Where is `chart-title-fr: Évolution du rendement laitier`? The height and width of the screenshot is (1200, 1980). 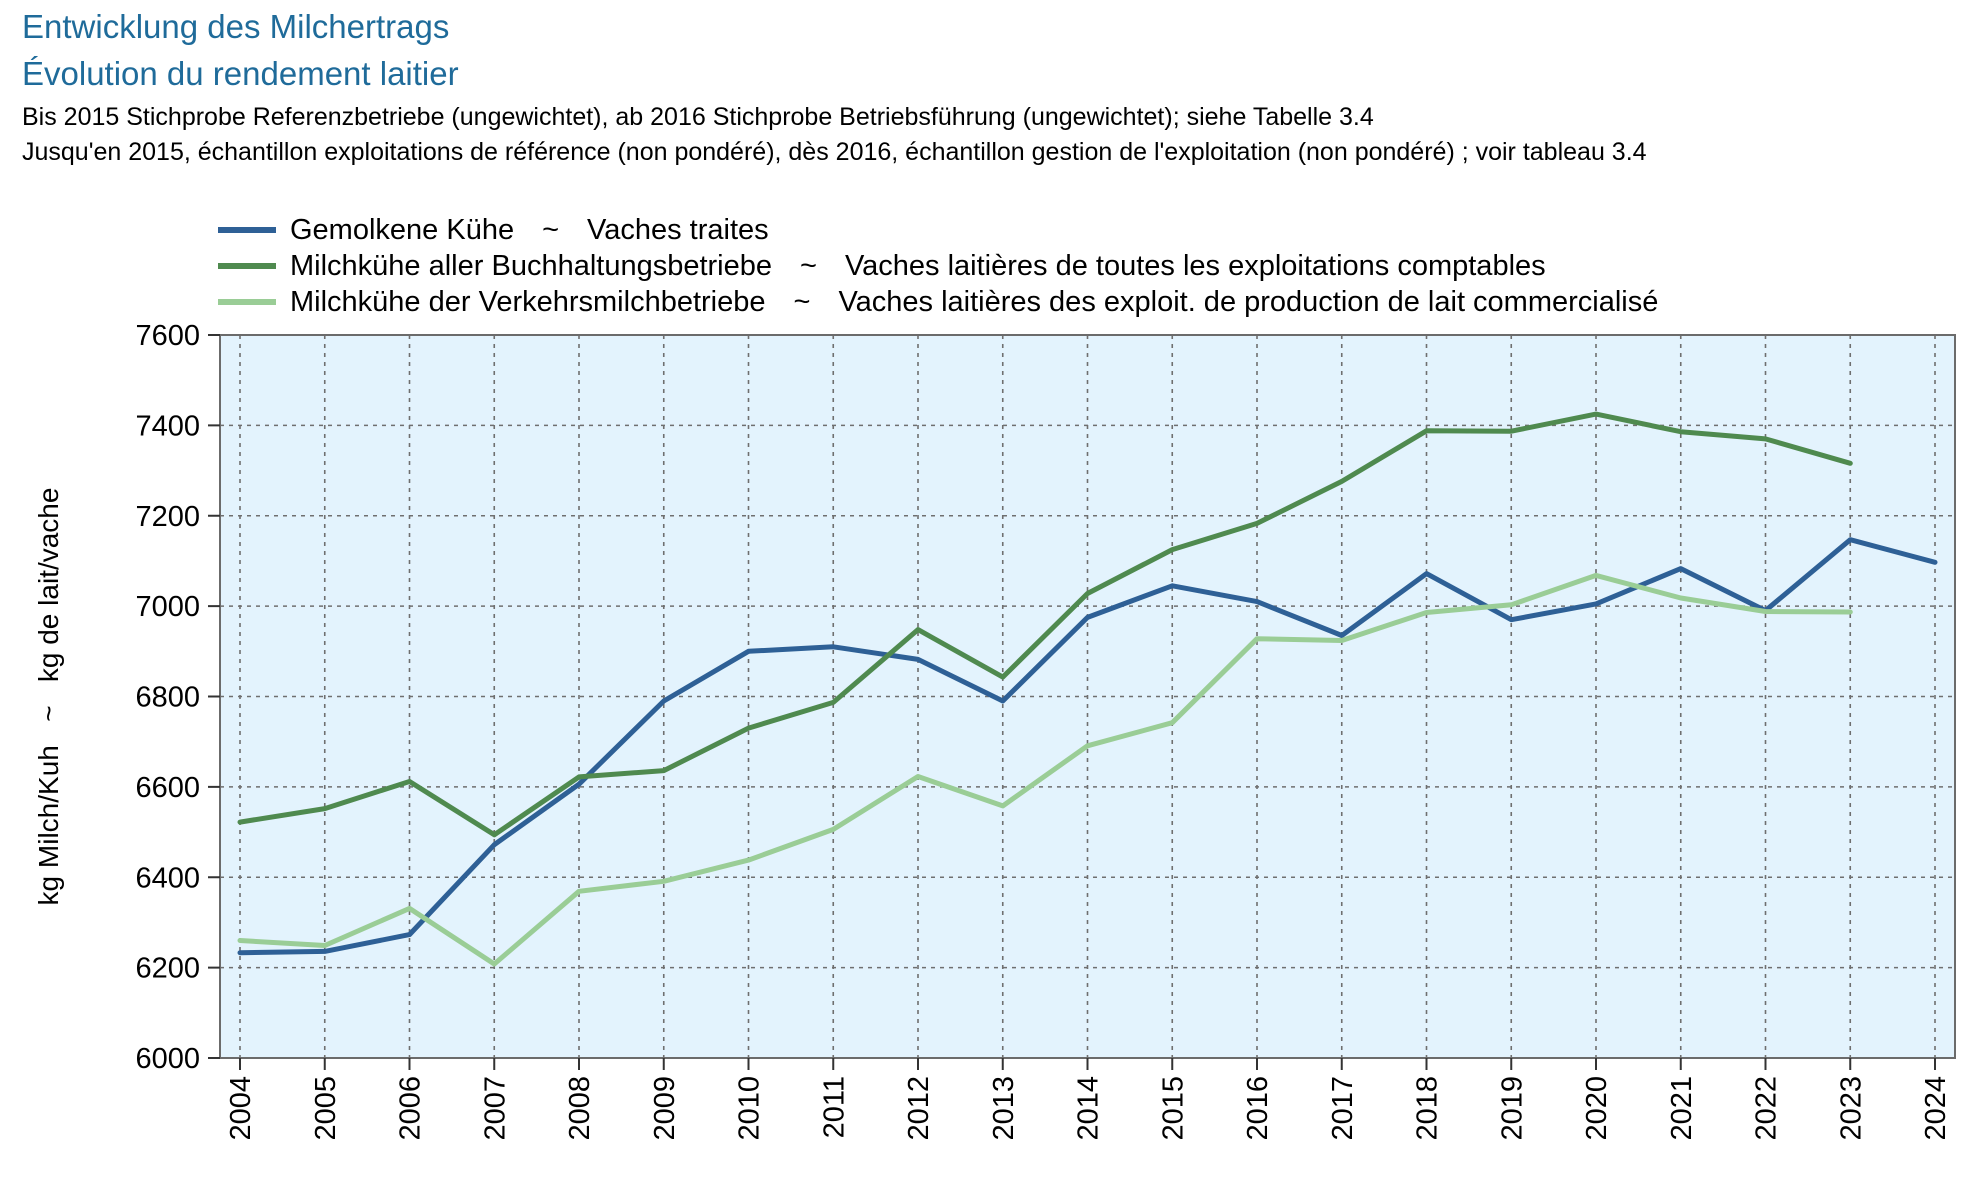 chart-title-fr: Évolution du rendement laitier is located at coordinates (240, 73).